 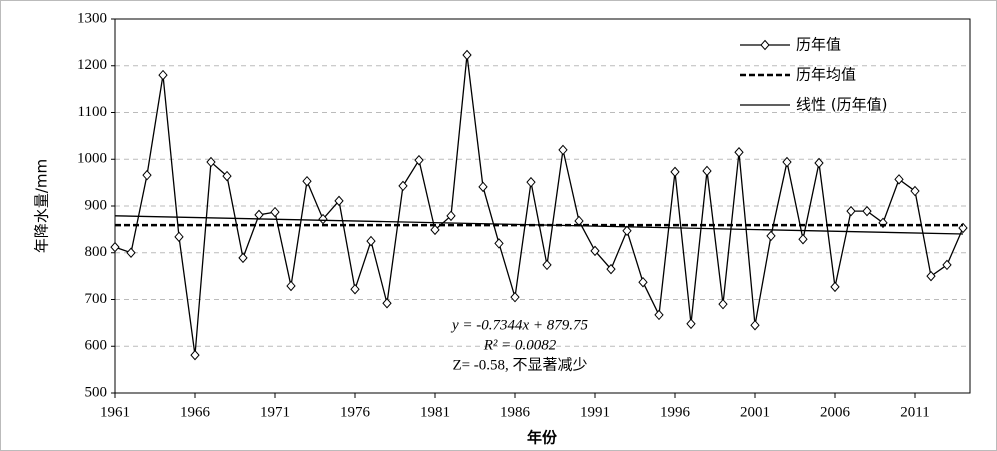 What do you see at coordinates (841, 105) in the screenshot?
I see `legend-label: 线性 (历年值)` at bounding box center [841, 105].